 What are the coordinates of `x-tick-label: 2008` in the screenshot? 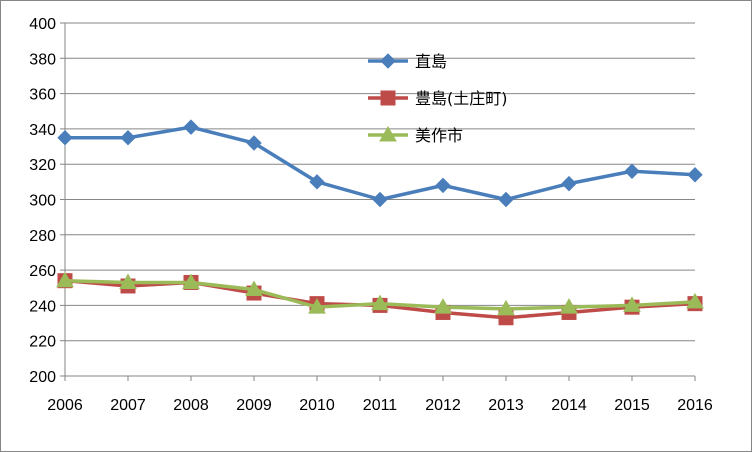 It's located at (191, 405).